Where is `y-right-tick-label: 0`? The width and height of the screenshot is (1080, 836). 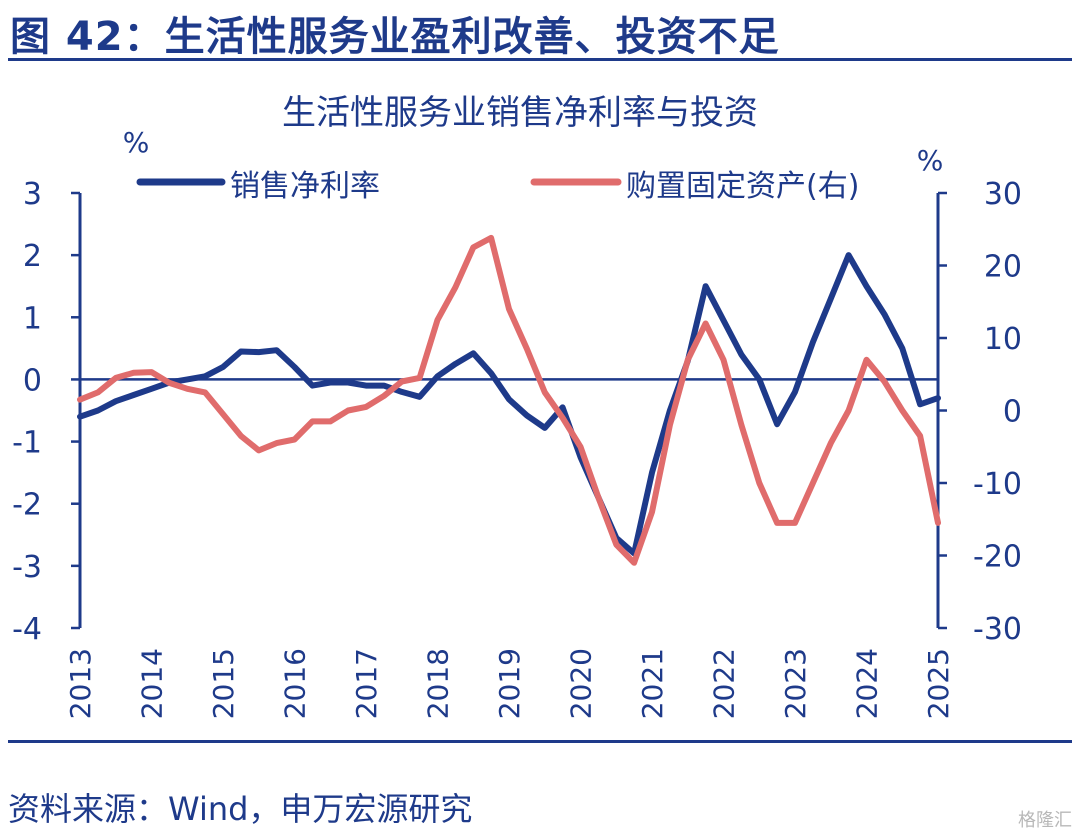 y-right-tick-label: 0 is located at coordinates (1012, 412).